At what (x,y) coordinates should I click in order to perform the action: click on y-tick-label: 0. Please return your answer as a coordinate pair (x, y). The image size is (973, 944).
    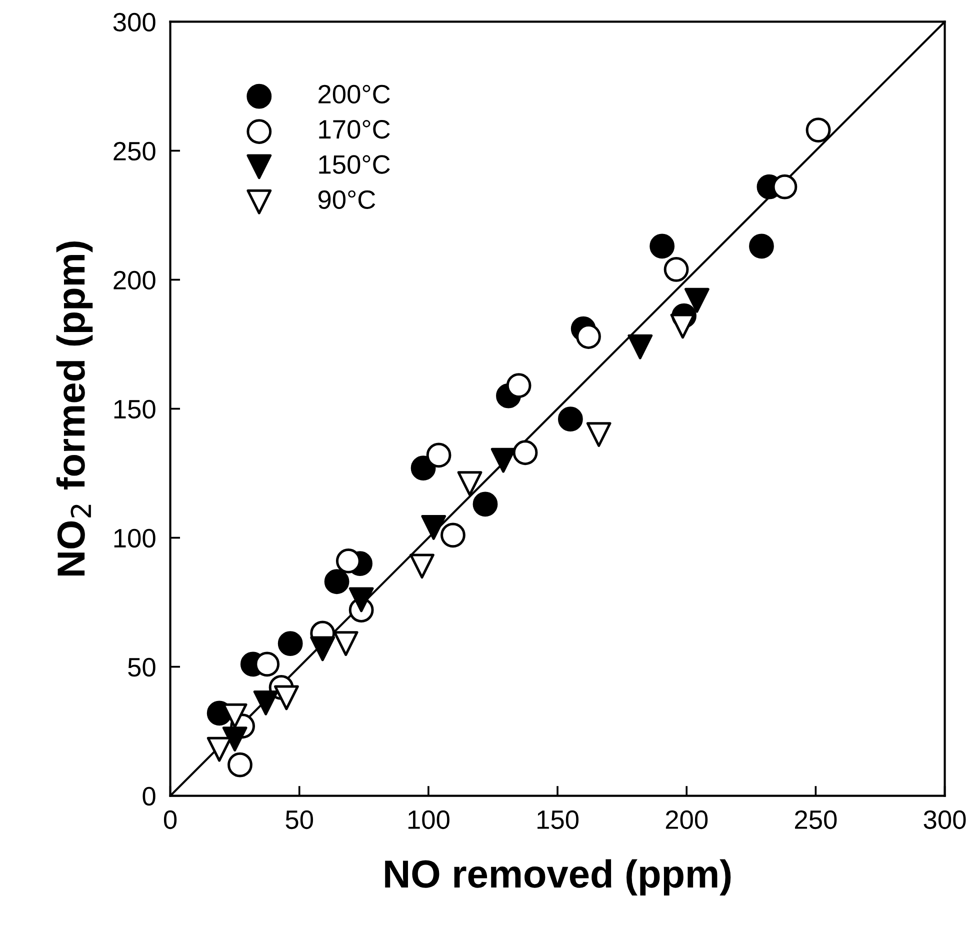
    Looking at the image, I should click on (149, 796).